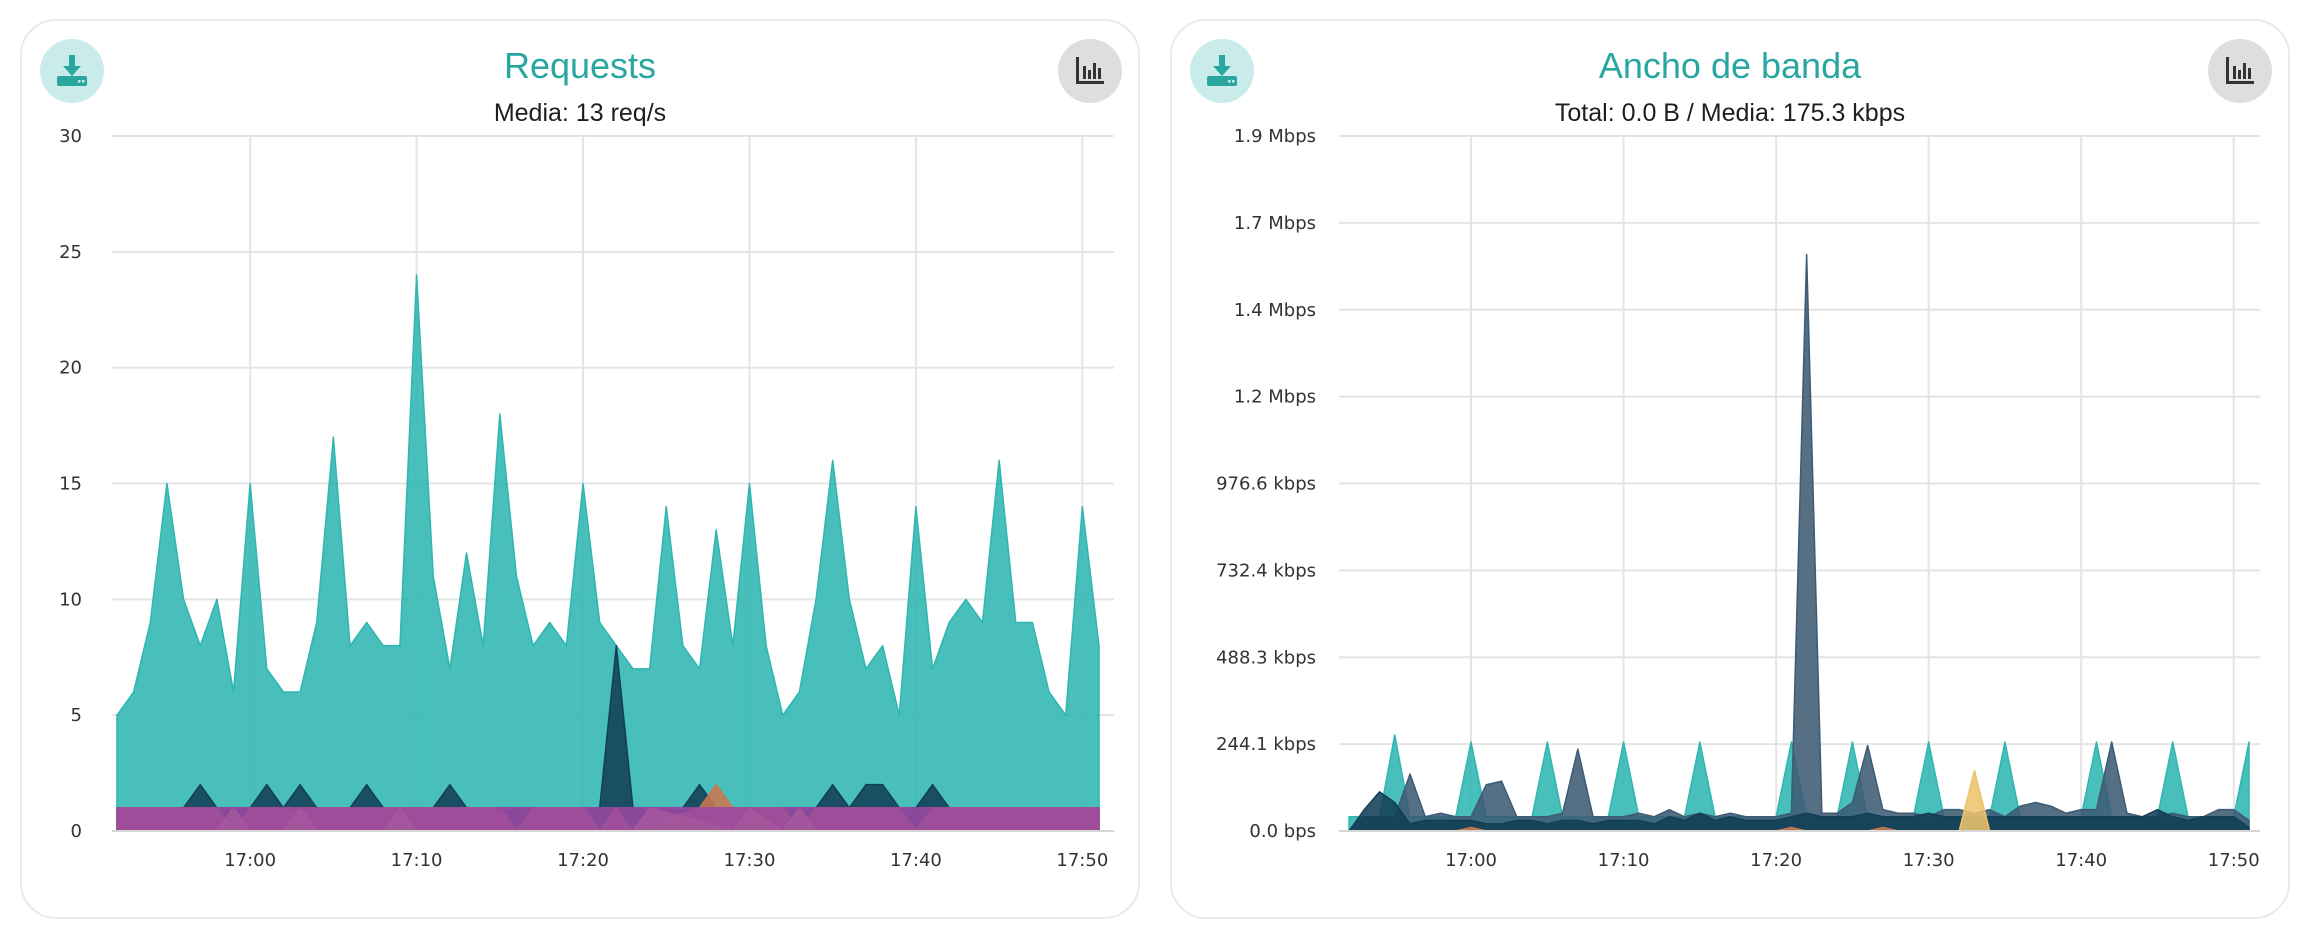  Describe the element at coordinates (1275, 223) in the screenshot. I see `y-tick-label: 1.7 Mbps` at that location.